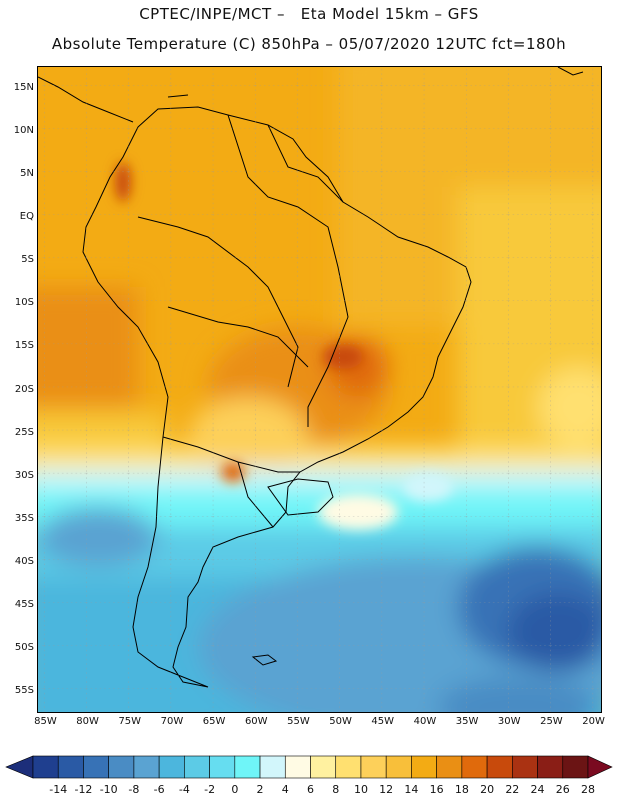 The image size is (618, 800). I want to click on lon-tick-label: 40W, so click(425, 721).